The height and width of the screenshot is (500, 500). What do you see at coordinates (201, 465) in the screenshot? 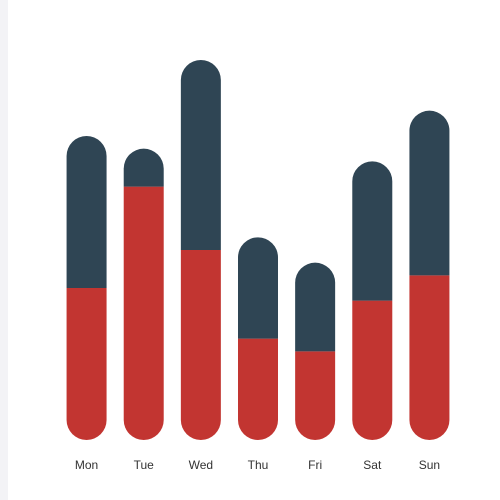
I see `x-label-wed: Wed` at bounding box center [201, 465].